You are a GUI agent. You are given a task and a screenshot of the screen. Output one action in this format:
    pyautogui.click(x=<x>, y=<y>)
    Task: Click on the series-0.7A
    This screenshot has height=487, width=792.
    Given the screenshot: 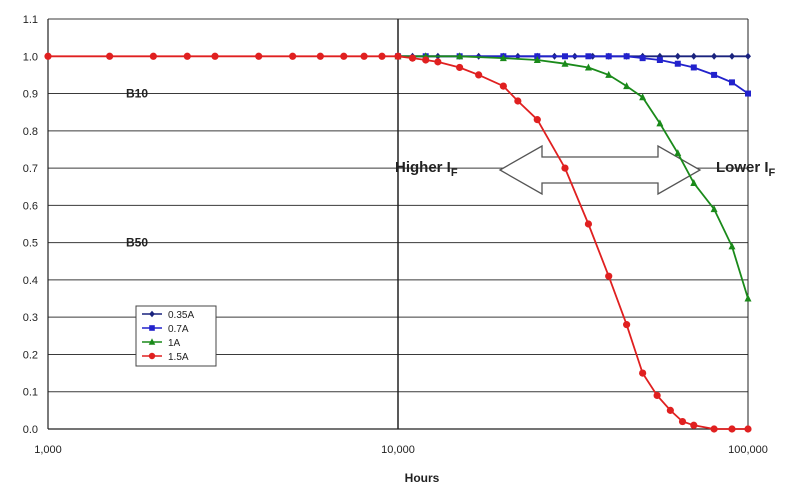 What is the action you would take?
    pyautogui.click(x=573, y=75)
    